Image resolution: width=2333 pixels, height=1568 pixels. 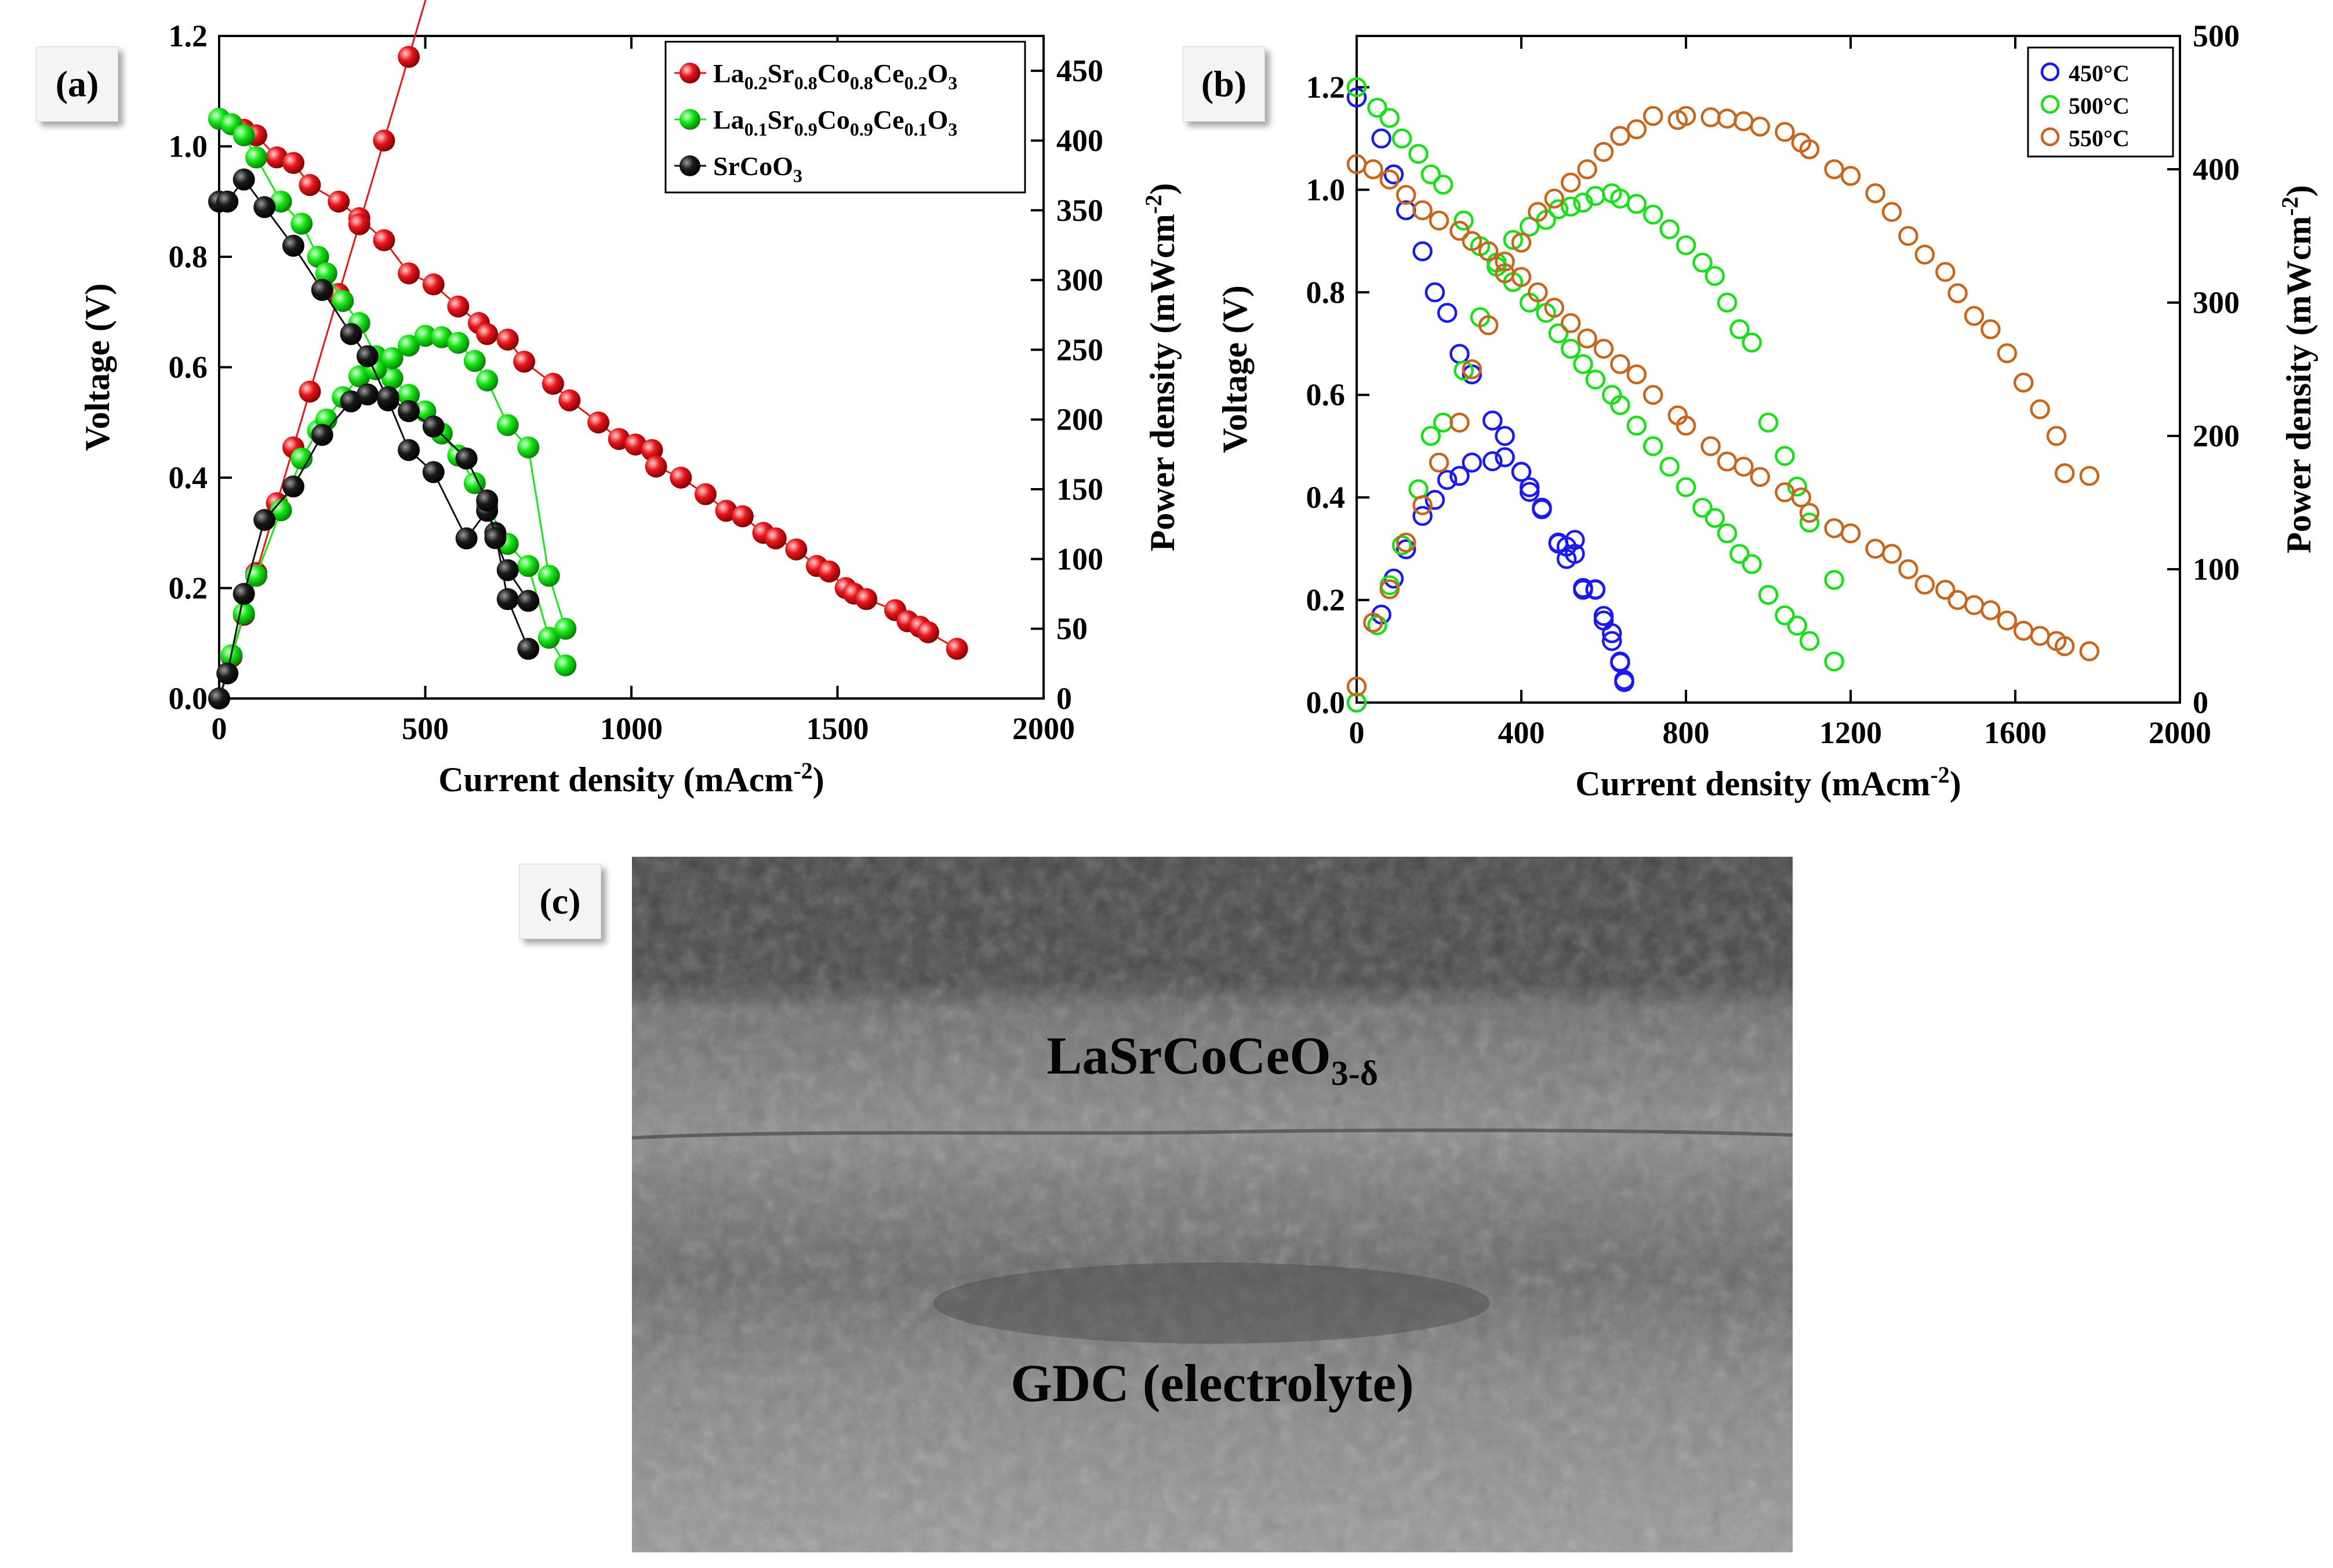 What do you see at coordinates (938, 74) in the screenshot?
I see `legend-label-text: O` at bounding box center [938, 74].